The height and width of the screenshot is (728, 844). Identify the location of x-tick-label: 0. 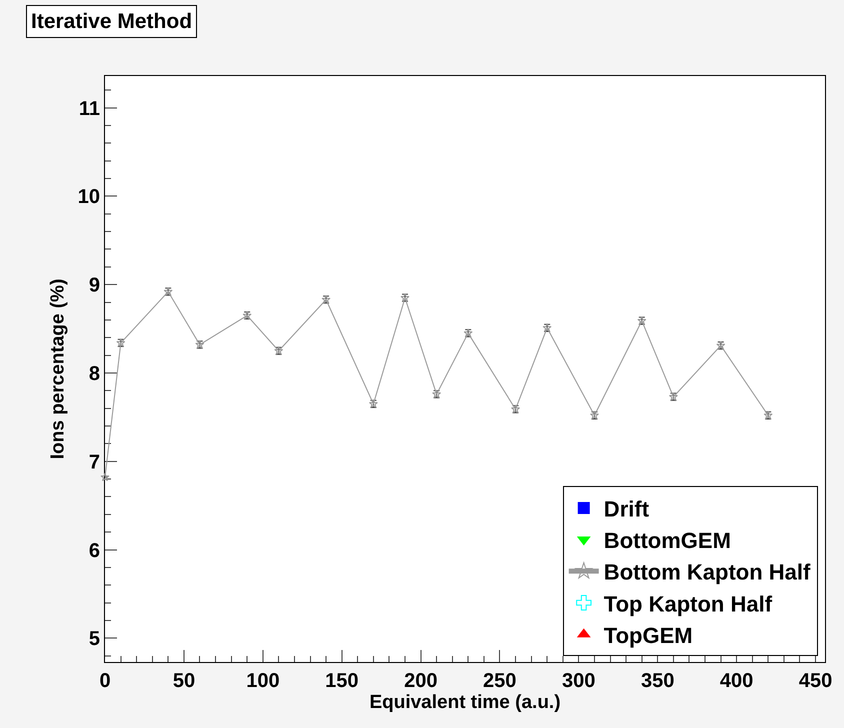
(105, 681).